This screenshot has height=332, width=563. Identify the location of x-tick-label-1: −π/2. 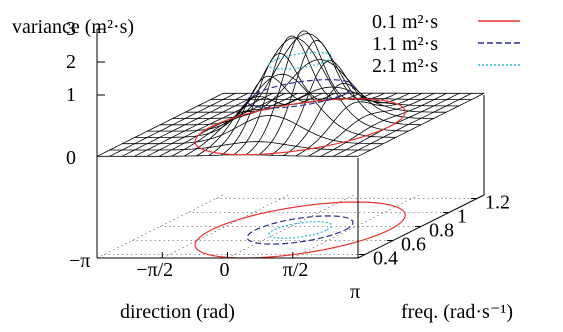
(154, 270).